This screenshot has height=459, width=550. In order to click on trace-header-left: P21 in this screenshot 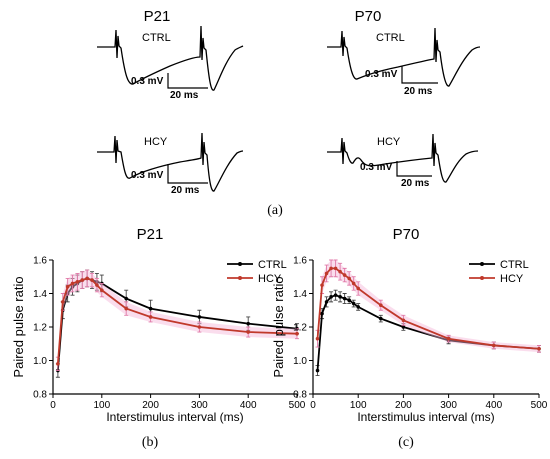, I will do `click(157, 16)`.